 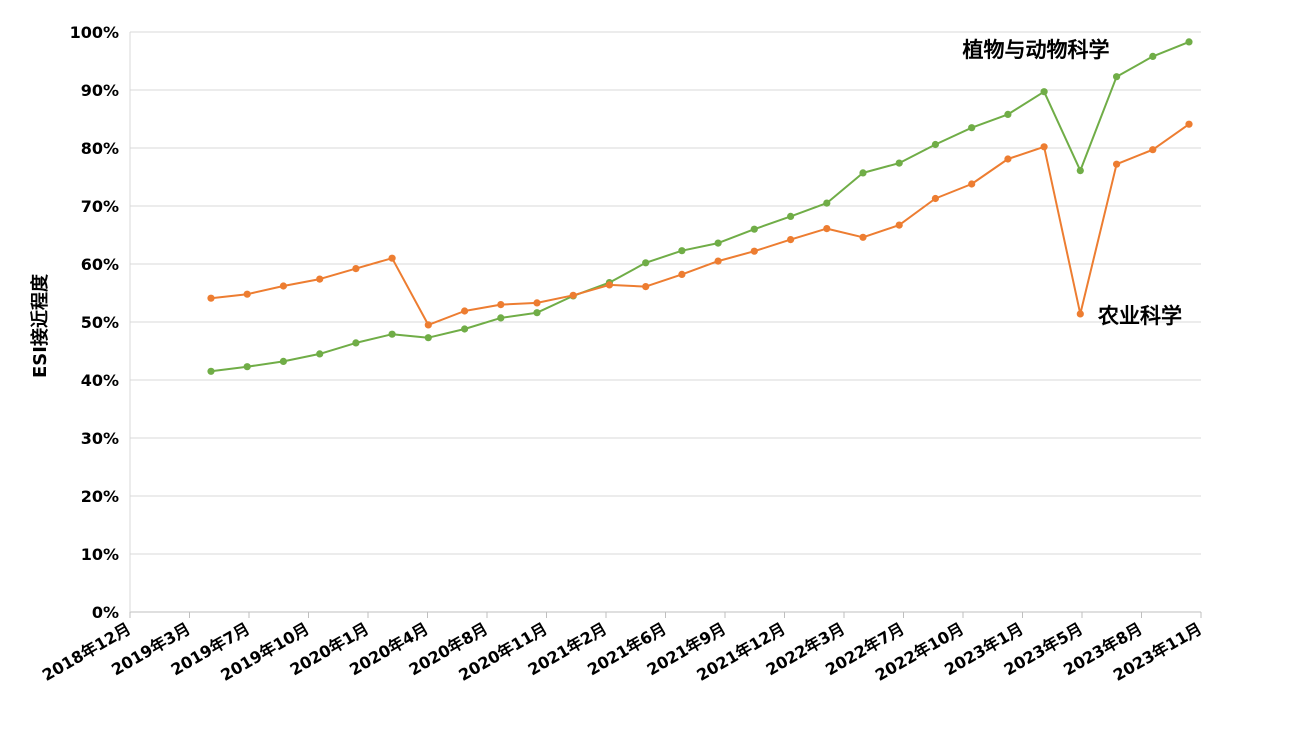 I want to click on y-tick-label: 50%, so click(x=100, y=322).